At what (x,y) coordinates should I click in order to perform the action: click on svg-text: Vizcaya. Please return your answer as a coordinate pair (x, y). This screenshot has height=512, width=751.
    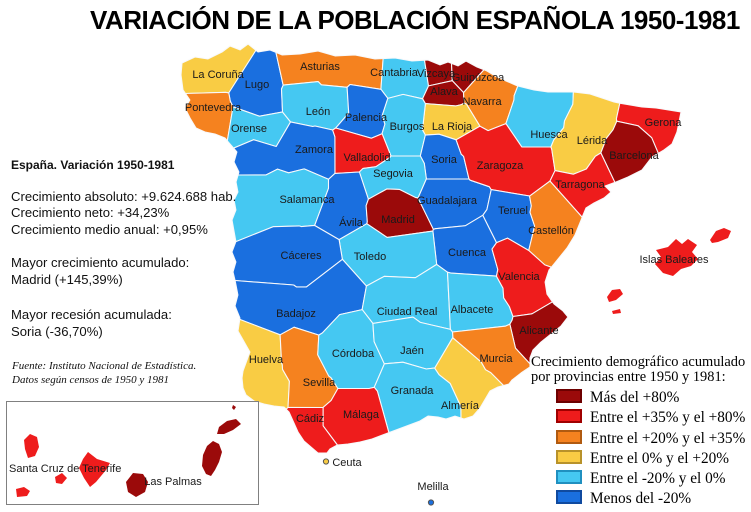
    Looking at the image, I should click on (436, 74).